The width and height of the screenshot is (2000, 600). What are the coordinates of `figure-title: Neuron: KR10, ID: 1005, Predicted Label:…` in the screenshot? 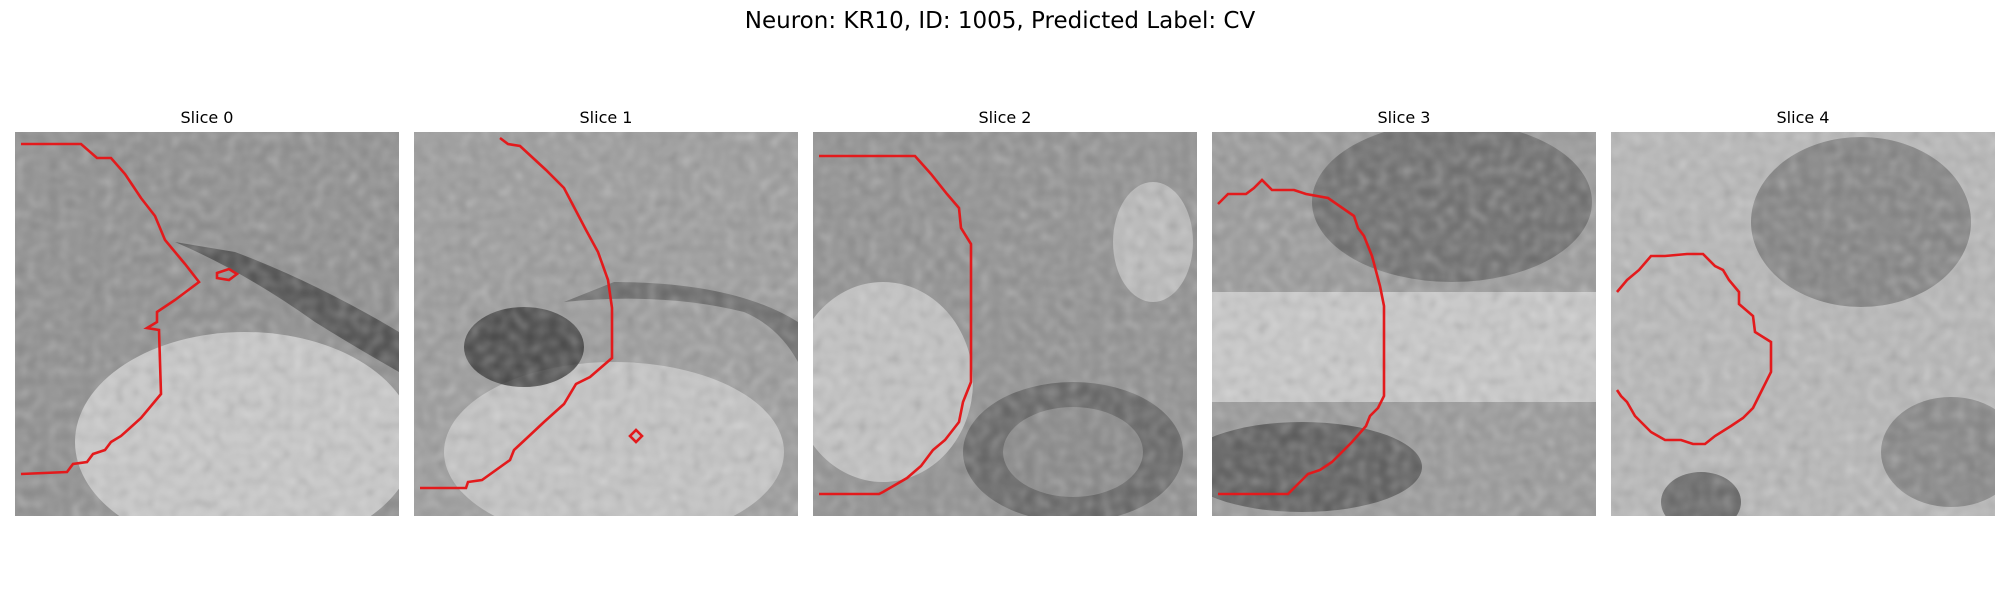 It's located at (1000, 21).